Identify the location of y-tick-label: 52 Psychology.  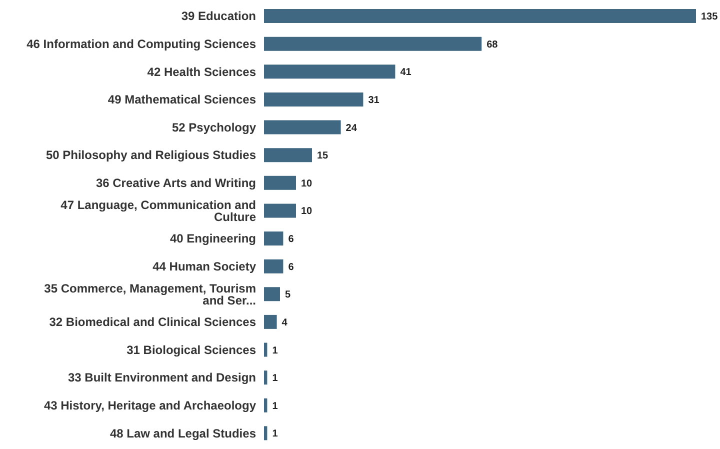
(214, 127).